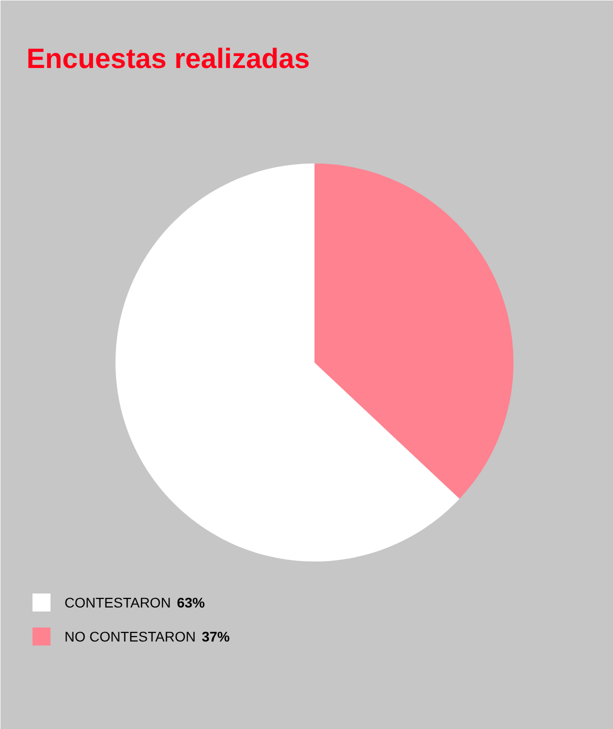 This screenshot has width=613, height=729. What do you see at coordinates (216, 636) in the screenshot?
I see `data-label: 37%` at bounding box center [216, 636].